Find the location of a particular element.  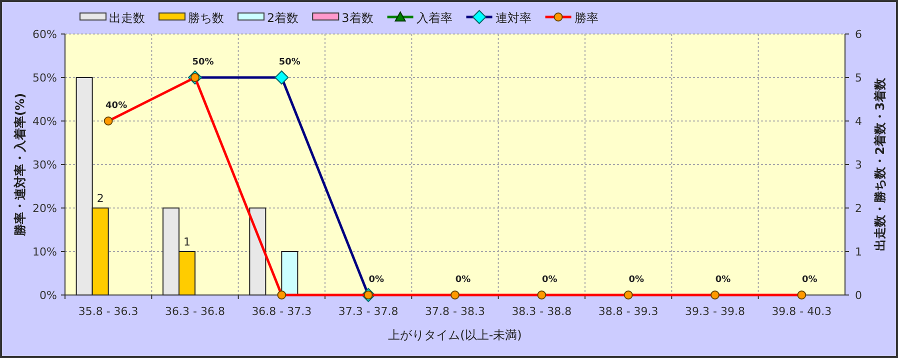

y2-tick-label: 2 is located at coordinates (858, 208).